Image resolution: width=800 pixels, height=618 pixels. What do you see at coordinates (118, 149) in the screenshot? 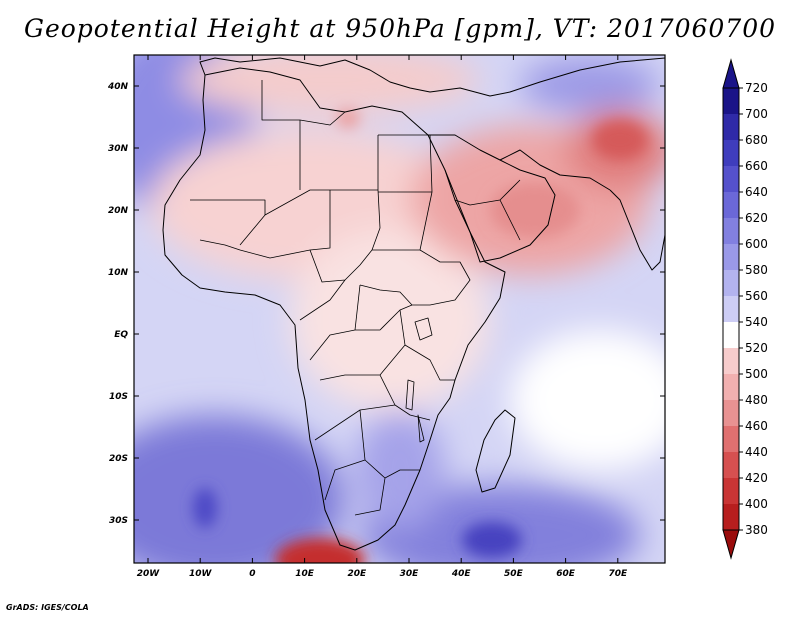
I see `lat-label: 30N` at bounding box center [118, 149].